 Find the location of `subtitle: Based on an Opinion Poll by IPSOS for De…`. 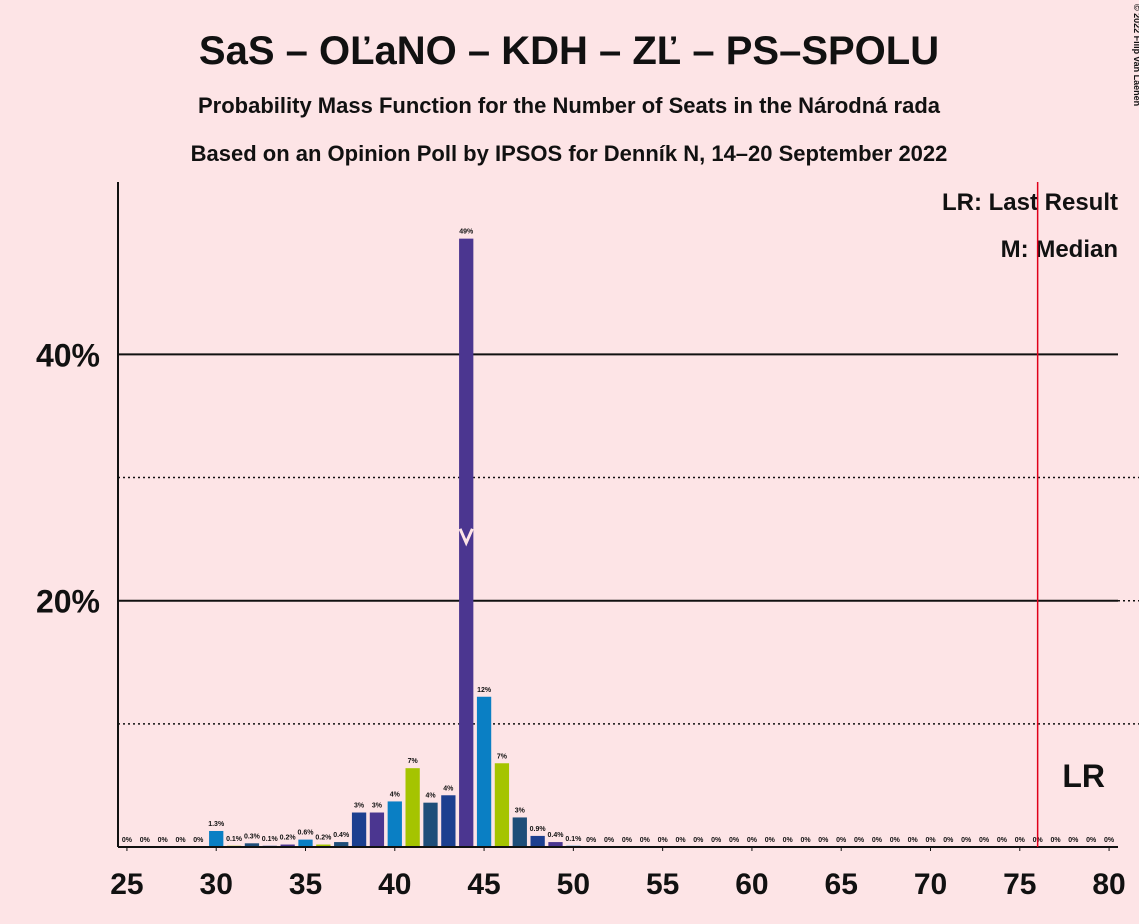

subtitle: Based on an Opinion Poll by IPSOS for De… is located at coordinates (569, 153).